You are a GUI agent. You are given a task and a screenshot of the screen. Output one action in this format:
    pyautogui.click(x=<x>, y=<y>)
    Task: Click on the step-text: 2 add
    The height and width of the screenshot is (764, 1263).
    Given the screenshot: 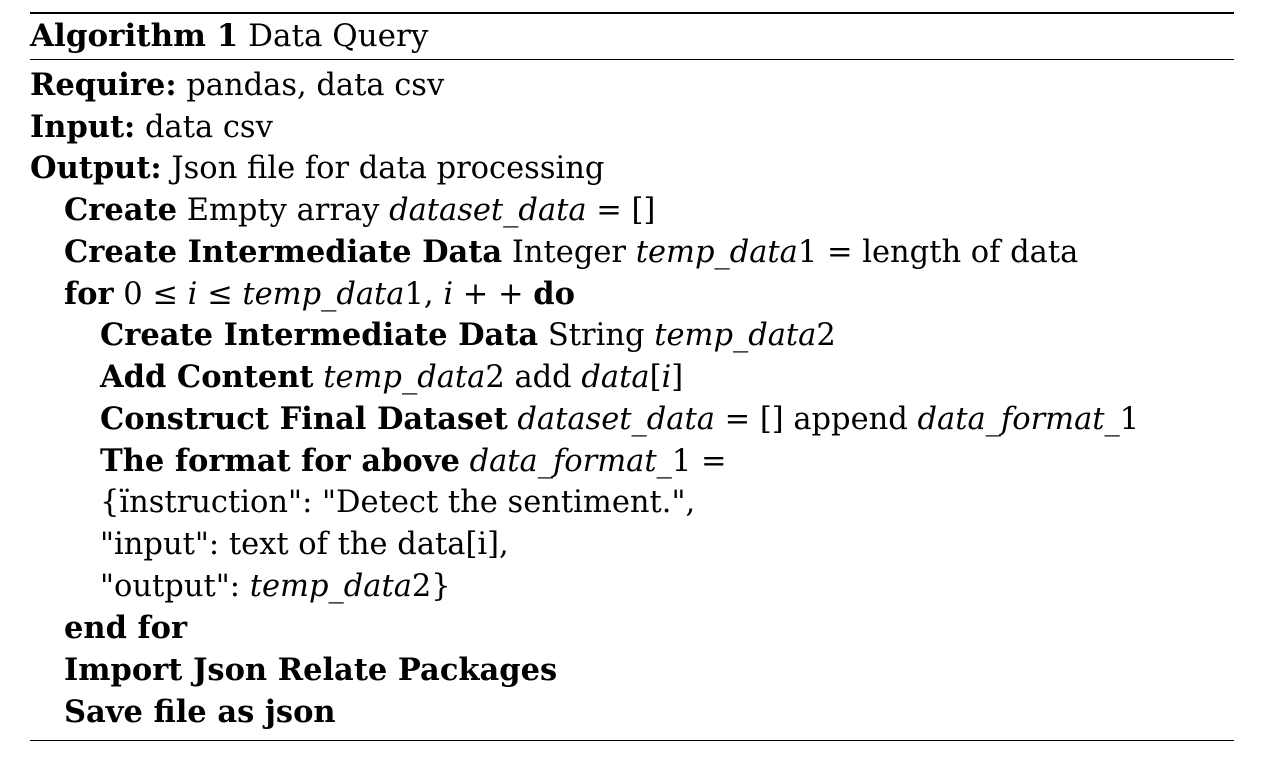 What is the action you would take?
    pyautogui.click(x=528, y=377)
    